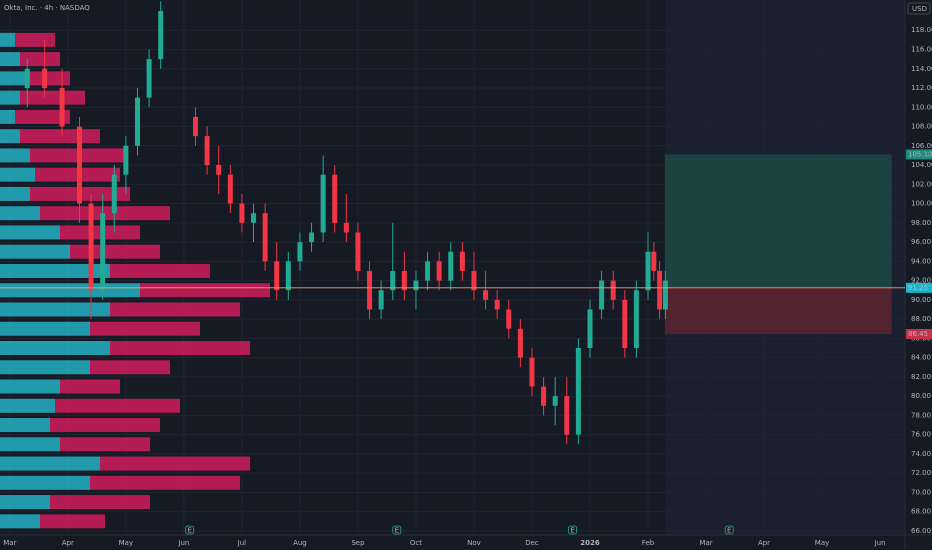 This screenshot has width=932, height=550. I want to click on y-tick-label: 106.00, so click(921, 146).